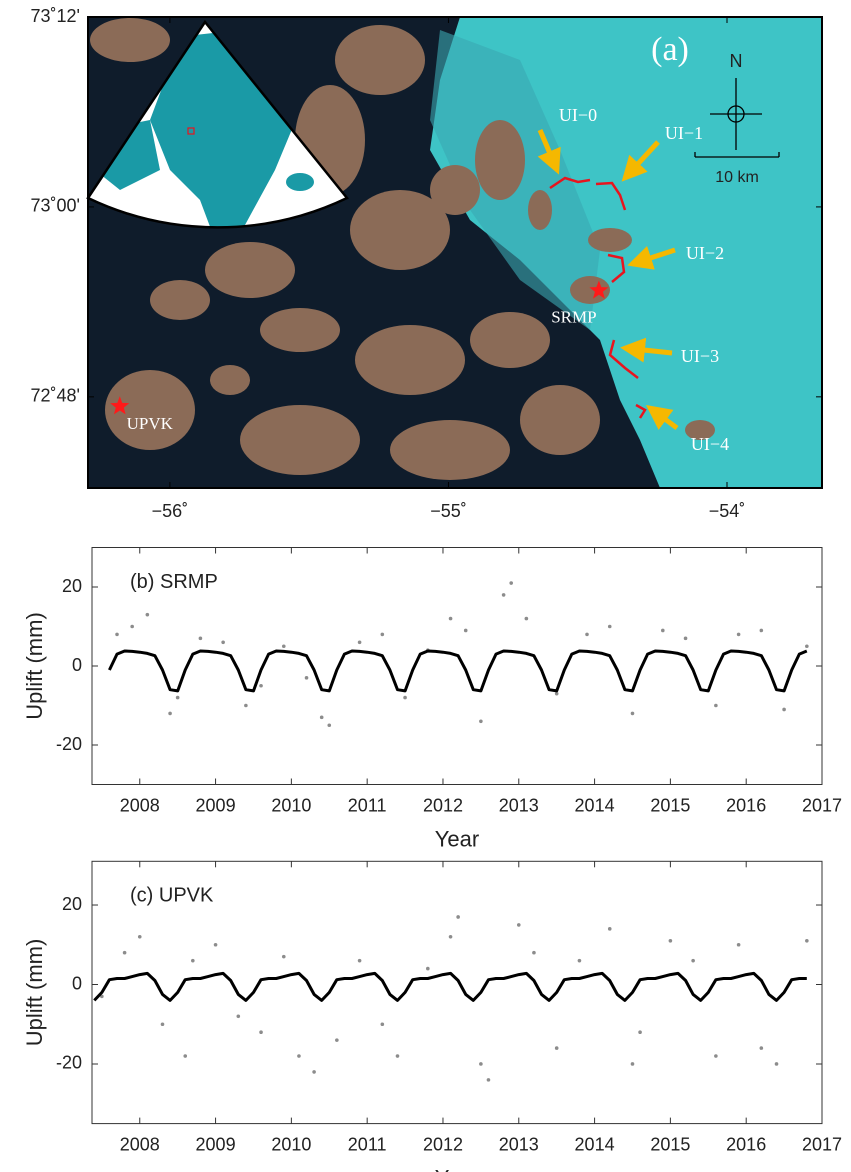 The width and height of the screenshot is (851, 1172). Describe the element at coordinates (578, 115) in the screenshot. I see `glacier-label: UI−0` at that location.